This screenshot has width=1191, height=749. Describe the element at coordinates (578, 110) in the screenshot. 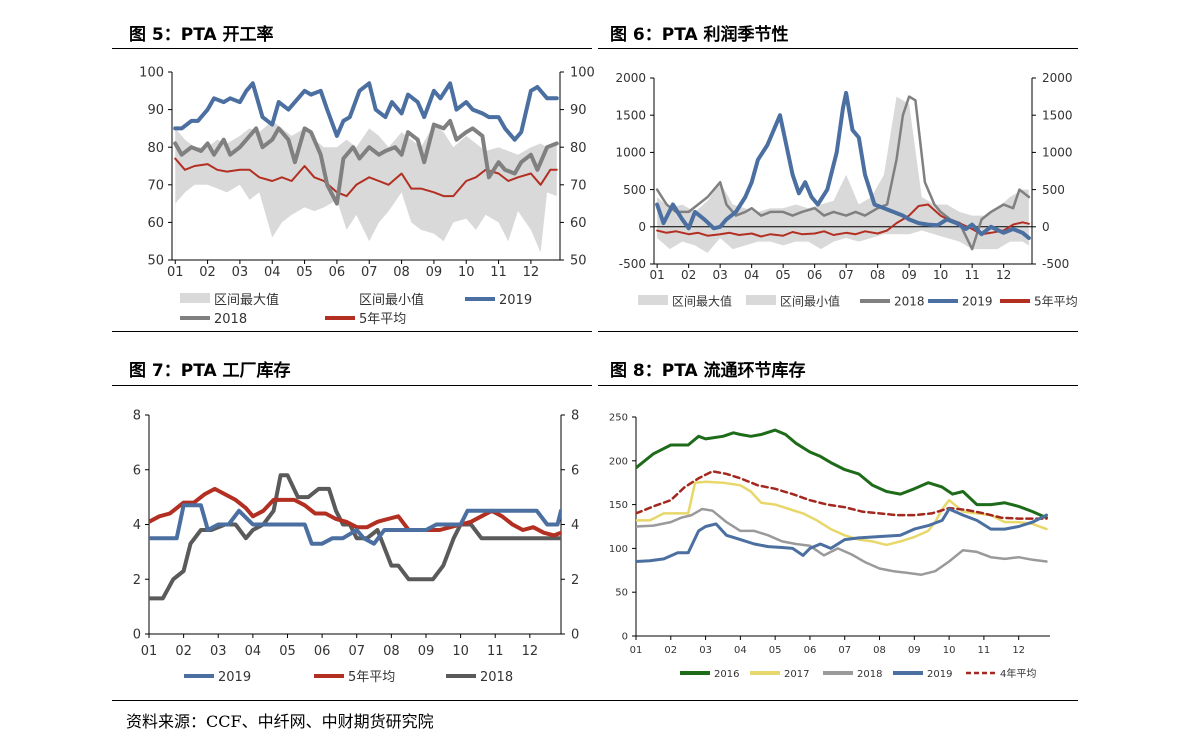

I see `y-tick-label-right: 90` at that location.